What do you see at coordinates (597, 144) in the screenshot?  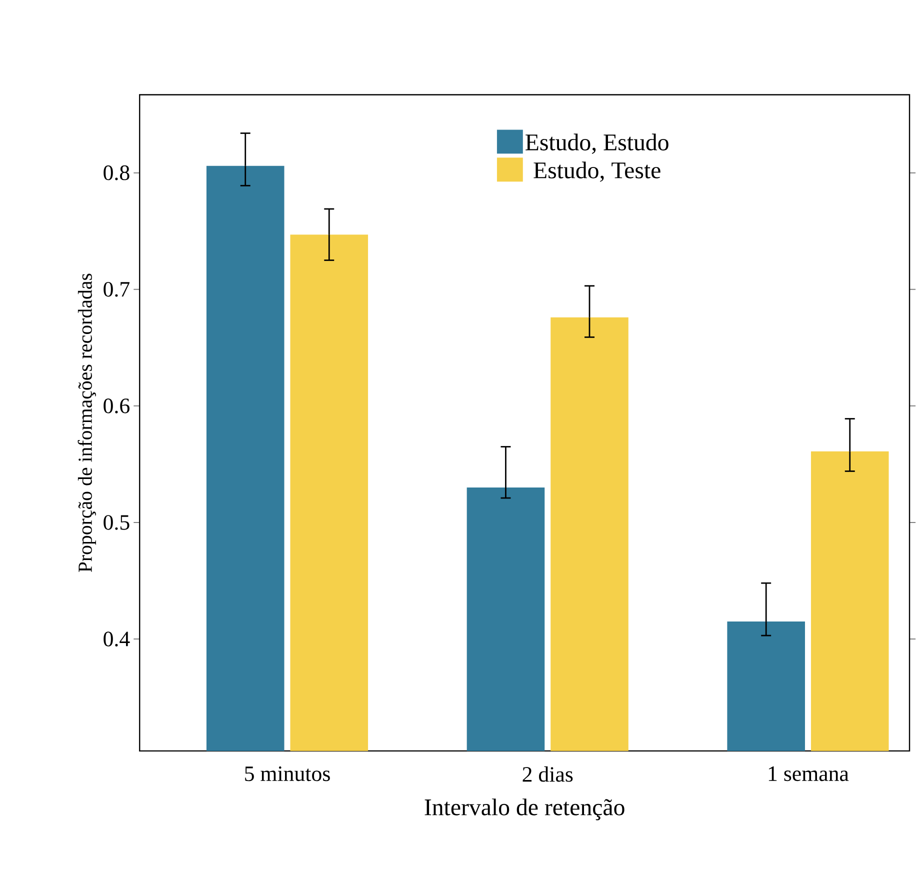 I see `legend-label: Estudo, Estudo` at bounding box center [597, 144].